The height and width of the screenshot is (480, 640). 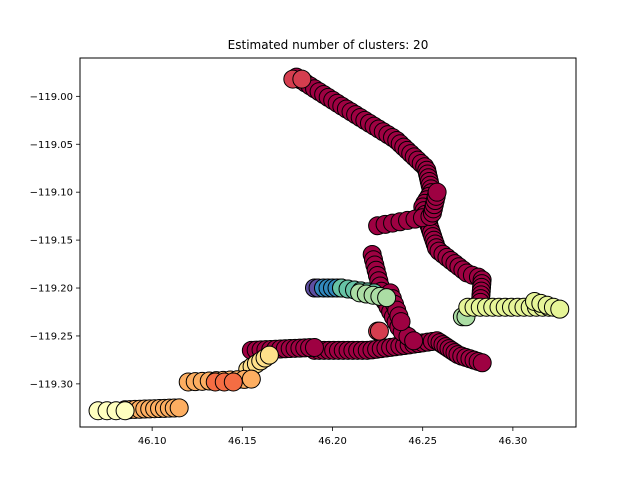 I want to click on y-tick-label: −119.15, so click(x=51, y=241).